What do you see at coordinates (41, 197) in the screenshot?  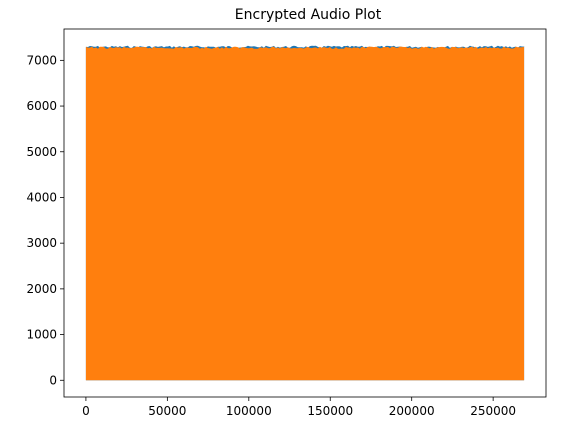 I see `y-tick-label: 4000` at bounding box center [41, 197].